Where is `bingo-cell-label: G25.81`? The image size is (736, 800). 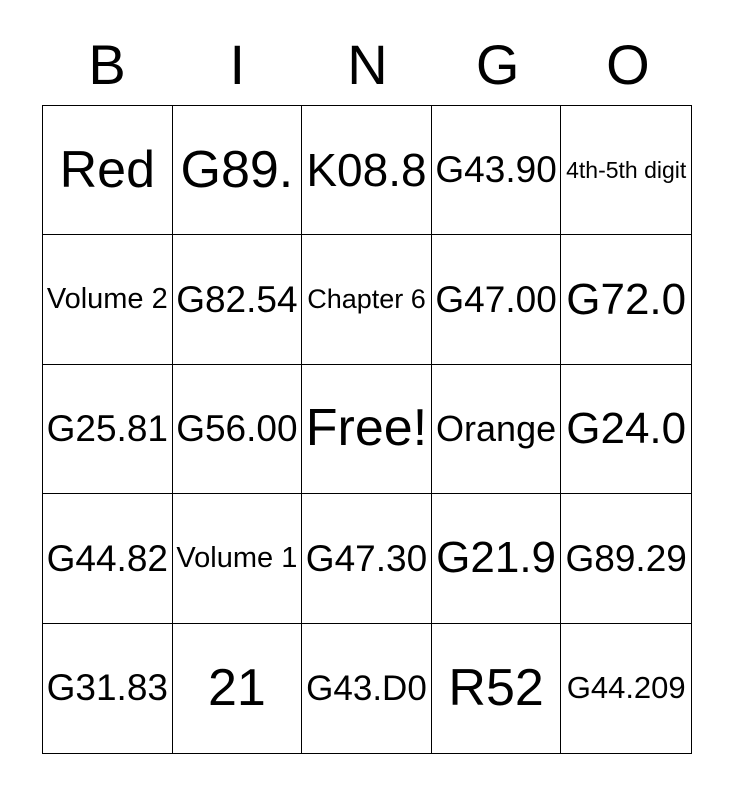 bingo-cell-label: G25.81 is located at coordinates (107, 429).